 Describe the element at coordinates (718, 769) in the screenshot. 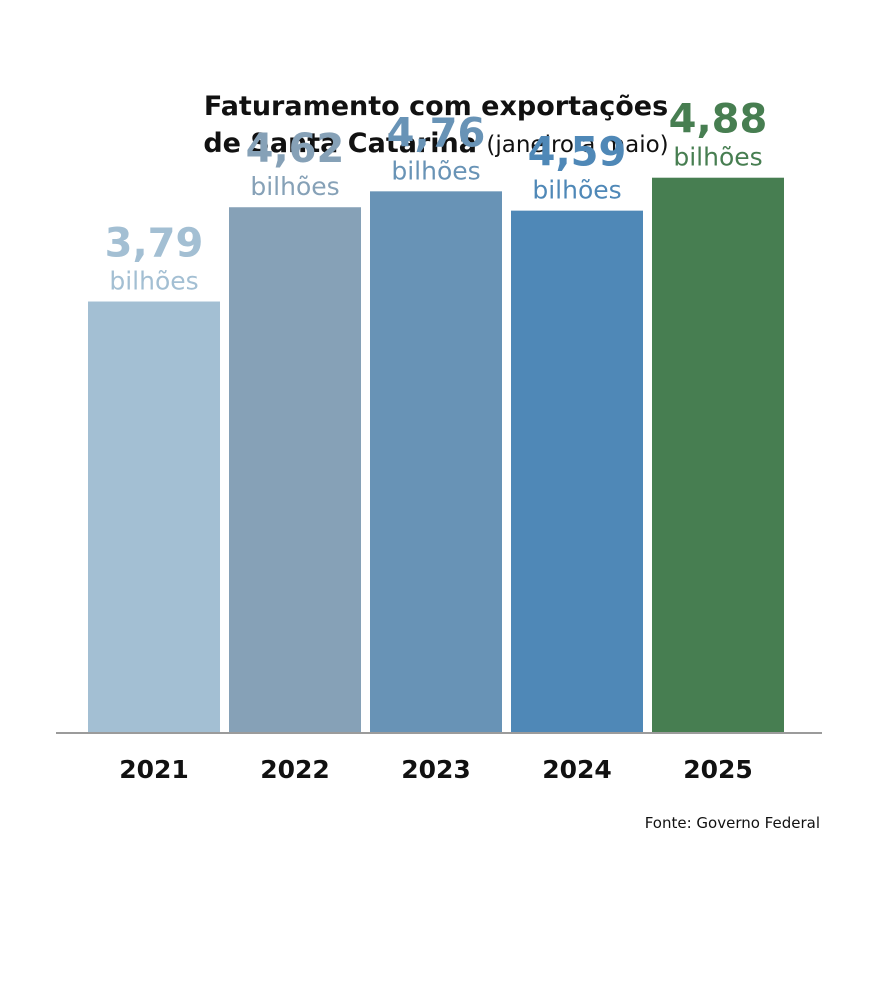

I see `x-tick-label-2025: 2025` at that location.